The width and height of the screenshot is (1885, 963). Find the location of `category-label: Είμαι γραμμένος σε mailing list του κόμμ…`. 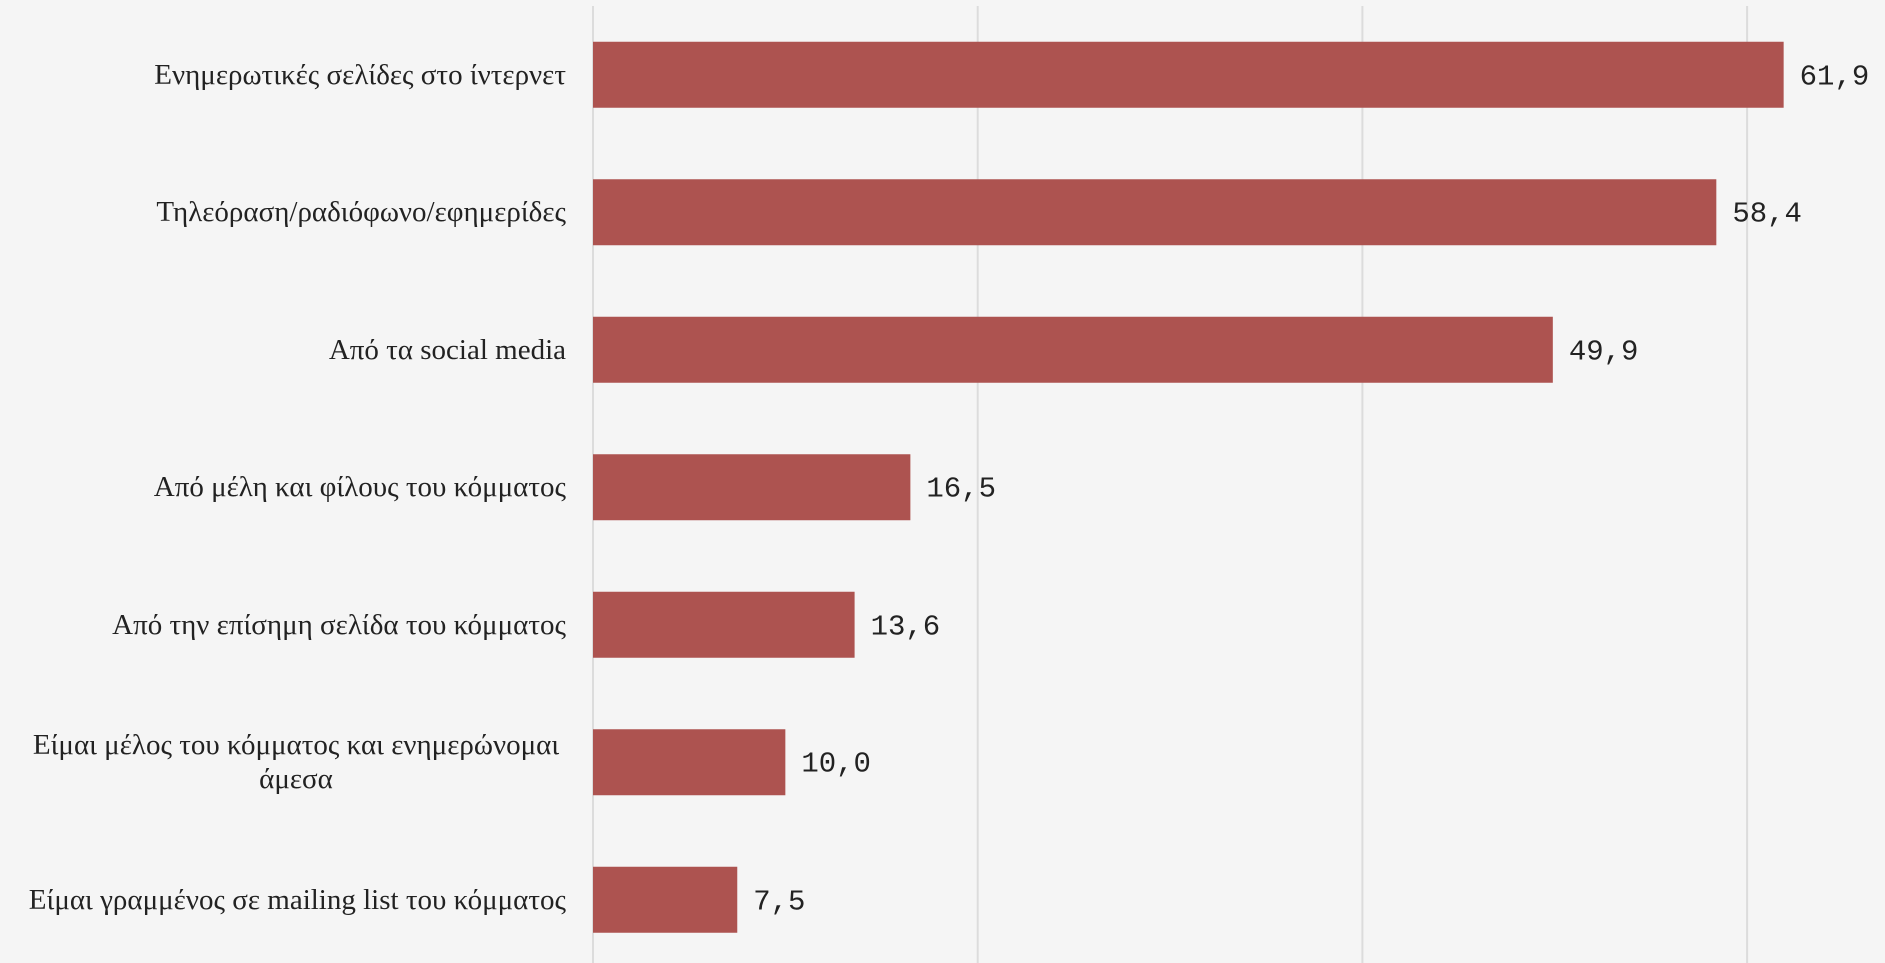

category-label: Είμαι γραμμένος σε mailing list του κόμμ… is located at coordinates (296, 900).